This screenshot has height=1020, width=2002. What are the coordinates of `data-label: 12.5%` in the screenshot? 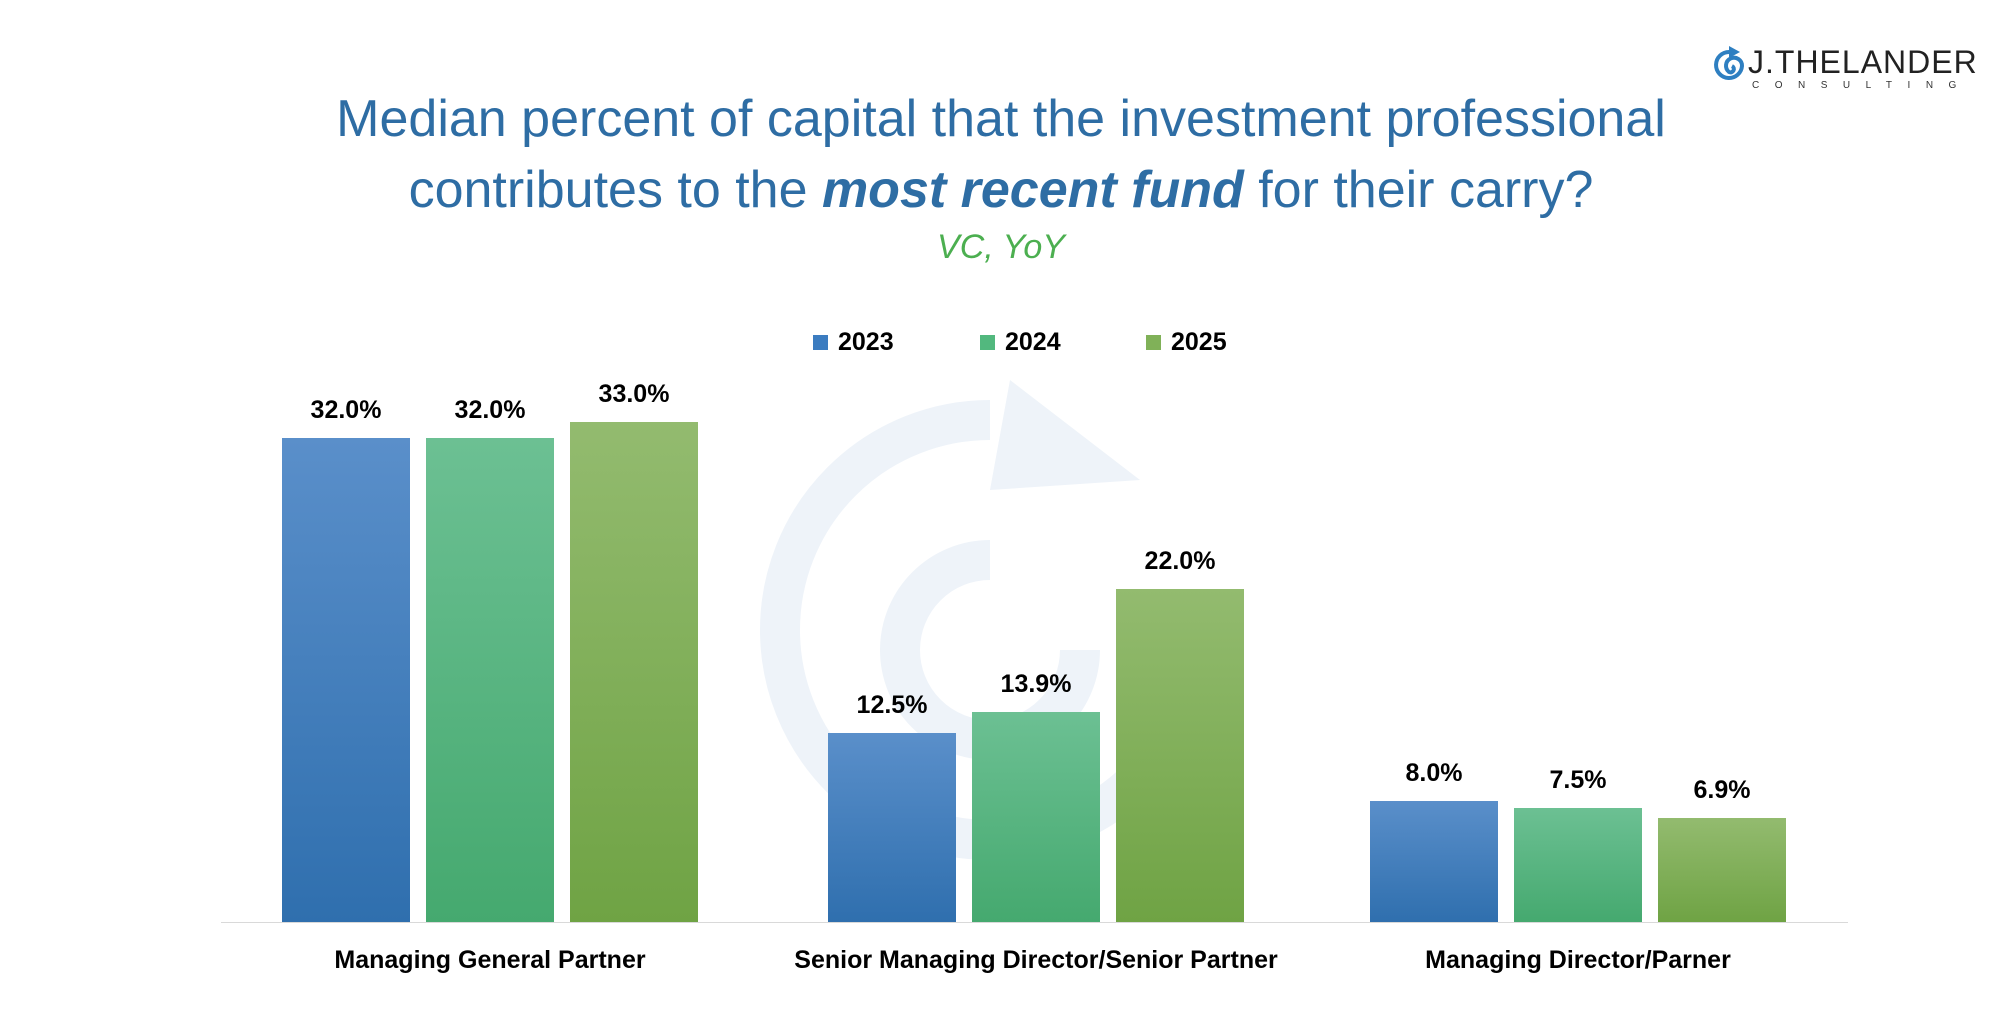 It's located at (892, 704).